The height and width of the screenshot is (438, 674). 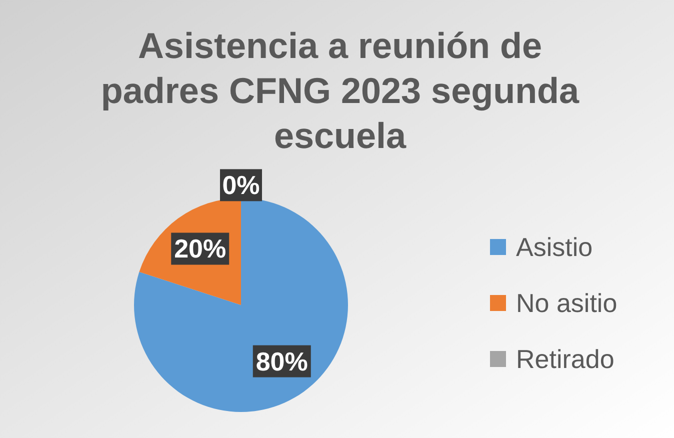 I want to click on data-label: 80%, so click(x=282, y=361).